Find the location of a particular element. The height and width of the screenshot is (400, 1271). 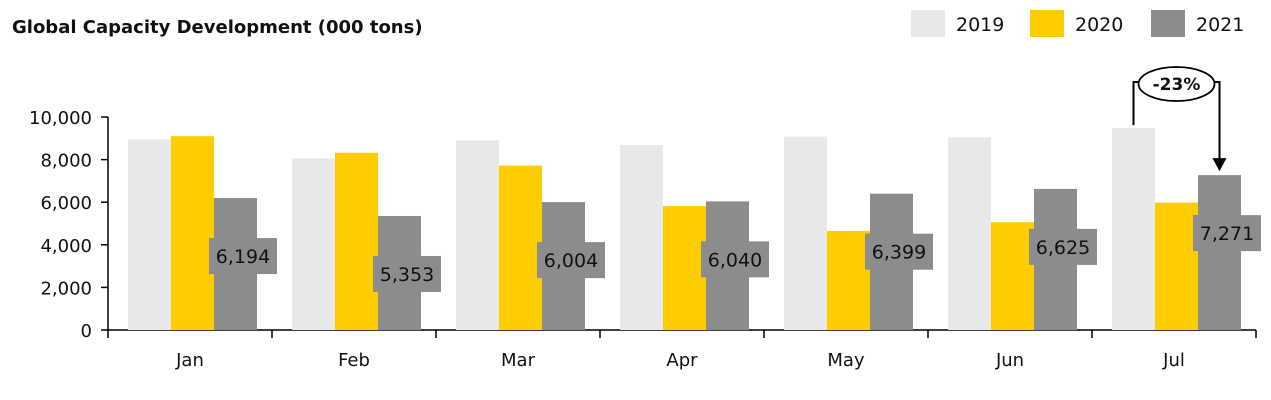

y-tick-label: 0 is located at coordinates (86, 331).